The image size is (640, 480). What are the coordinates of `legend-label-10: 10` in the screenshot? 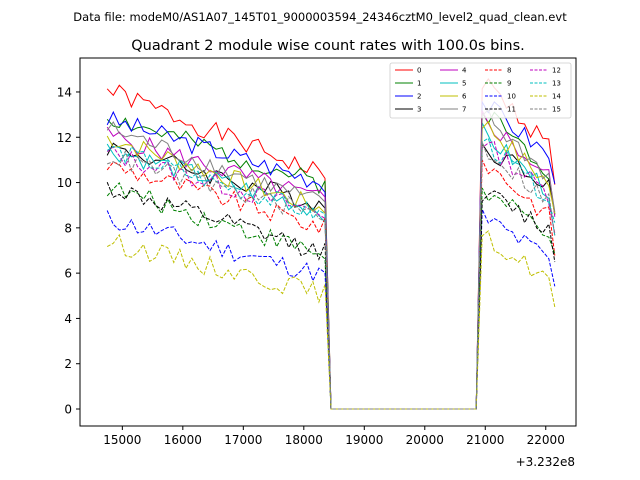 It's located at (511, 97).